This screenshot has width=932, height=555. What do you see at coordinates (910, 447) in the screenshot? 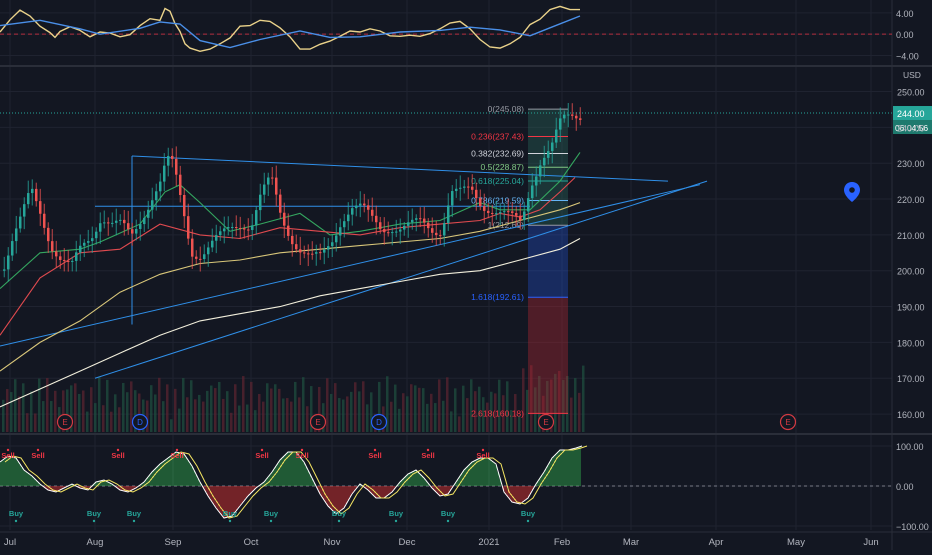
I see `signal-tick-label: 100.00` at bounding box center [910, 447].